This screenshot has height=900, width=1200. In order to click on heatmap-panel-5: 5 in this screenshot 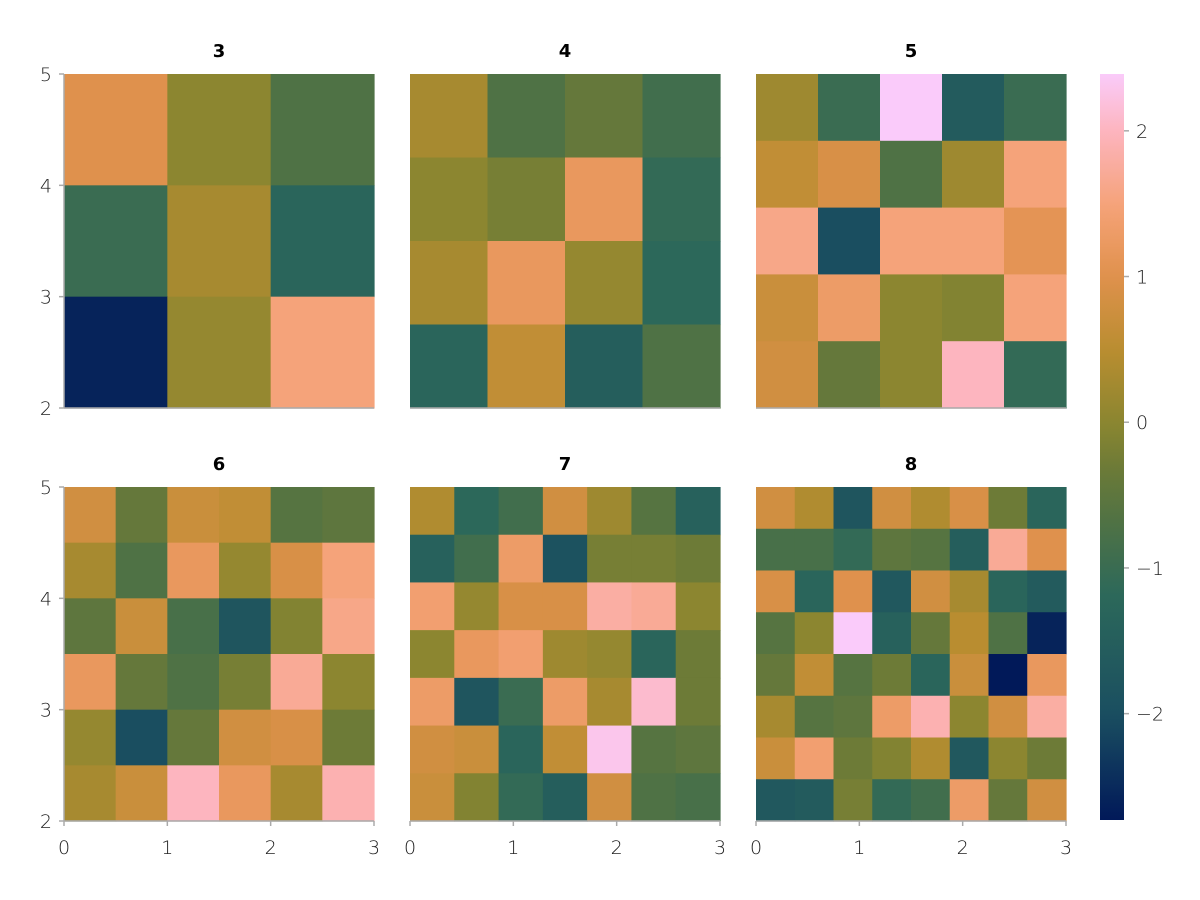, I will do `click(911, 225)`.